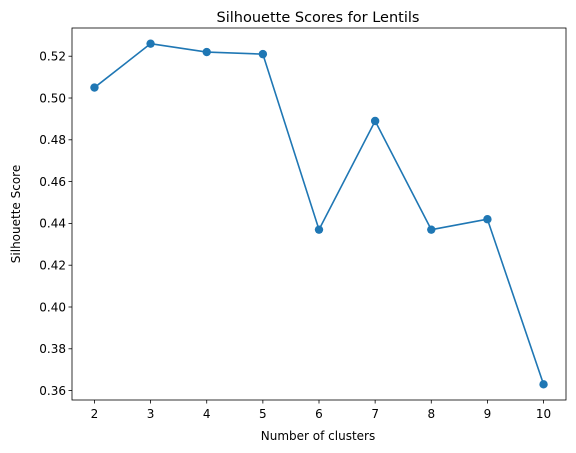  I want to click on x-axis: 2 3 4 5 6 7 8 9 10, so click(321, 410).